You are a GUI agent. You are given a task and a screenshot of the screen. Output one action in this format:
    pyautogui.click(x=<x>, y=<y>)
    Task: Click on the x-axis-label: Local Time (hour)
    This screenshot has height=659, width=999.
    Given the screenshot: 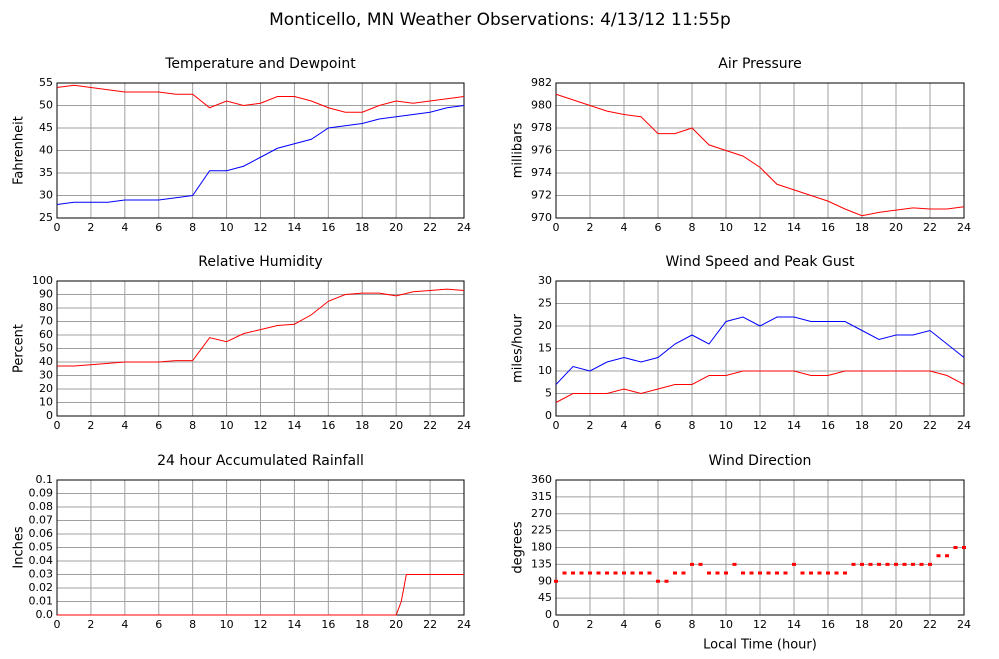 What is the action you would take?
    pyautogui.click(x=760, y=645)
    